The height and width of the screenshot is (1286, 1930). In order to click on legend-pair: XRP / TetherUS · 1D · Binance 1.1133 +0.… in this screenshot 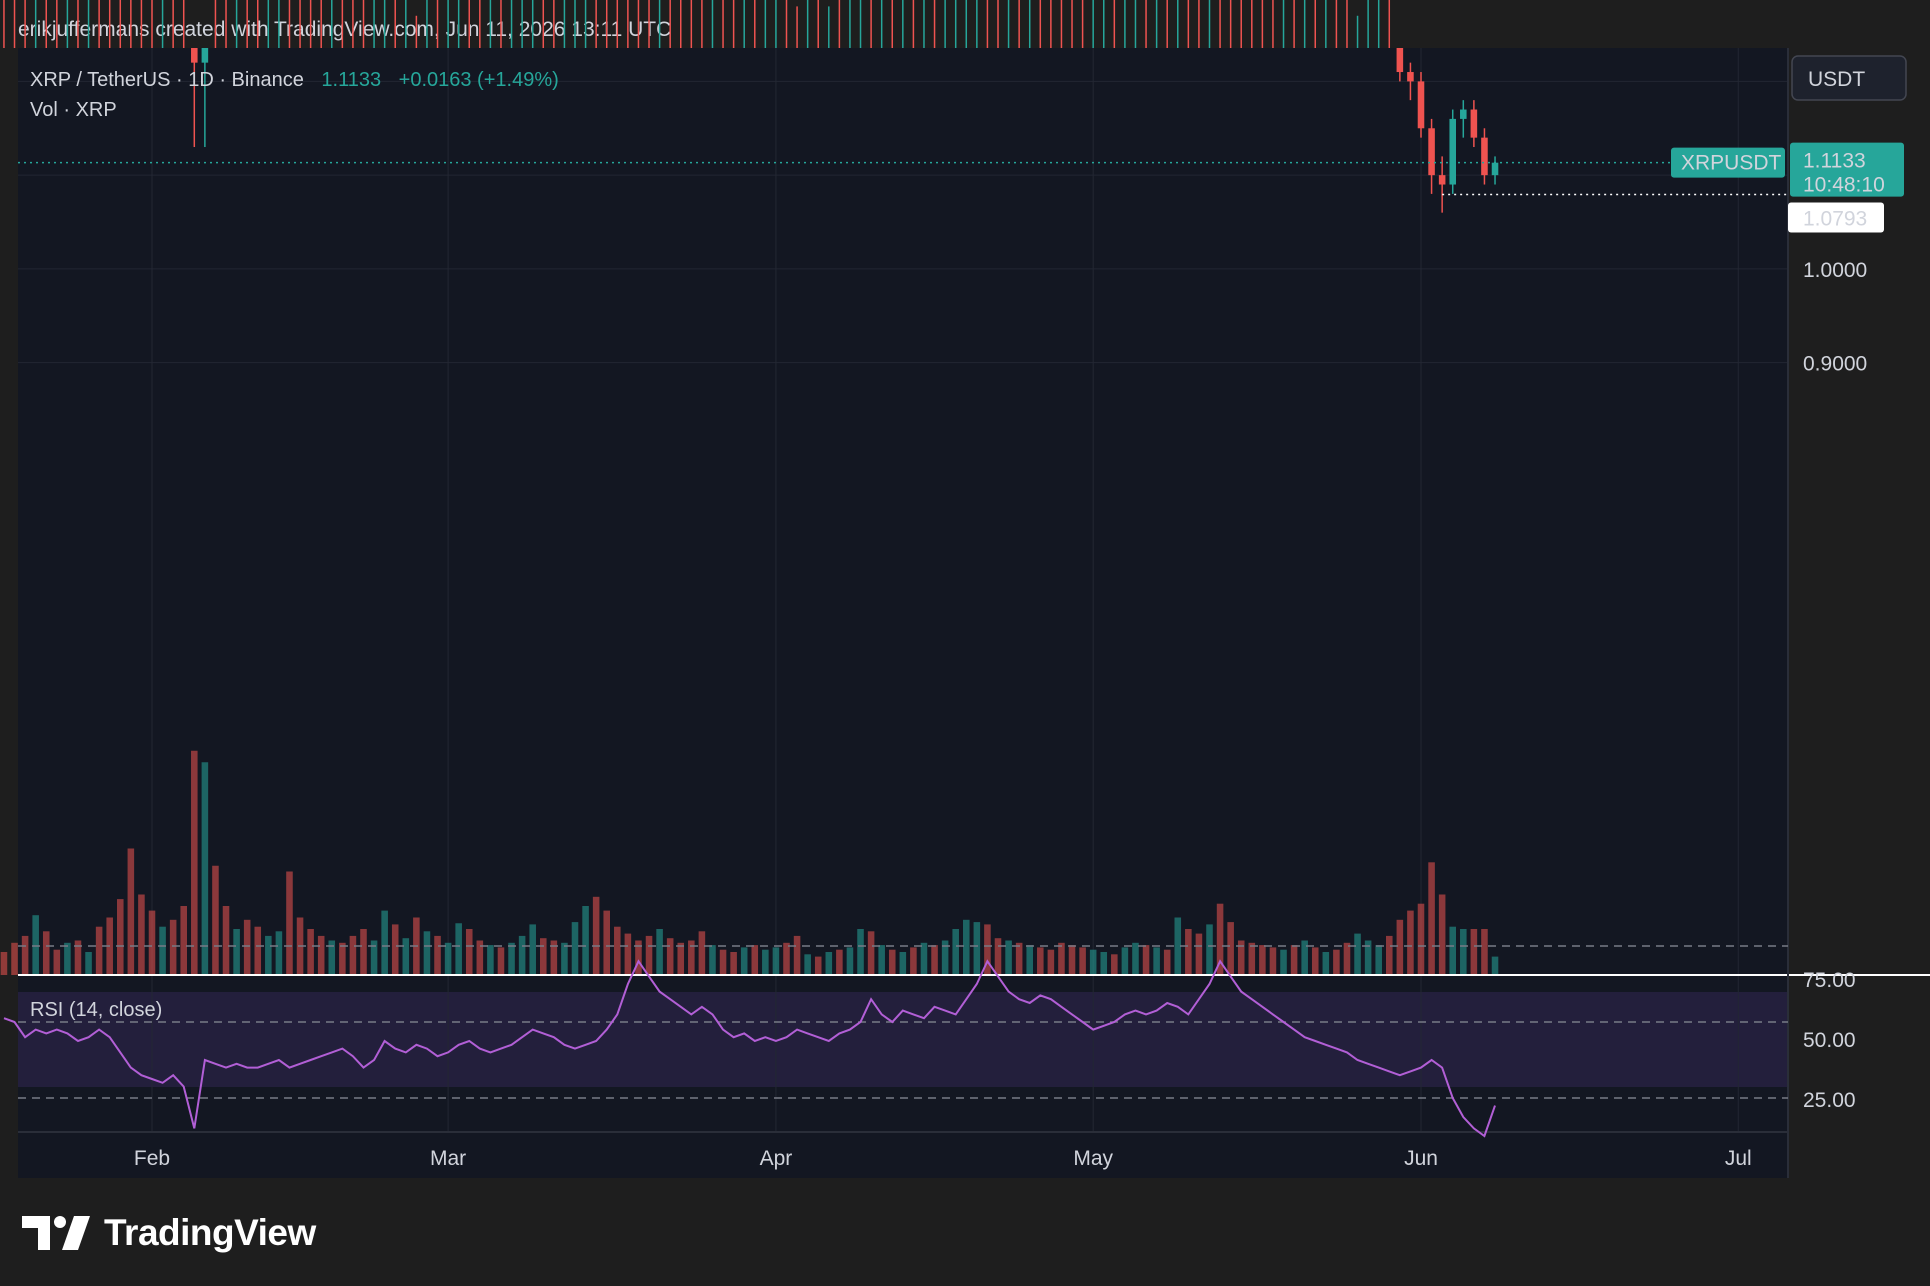, I will do `click(294, 80)`.